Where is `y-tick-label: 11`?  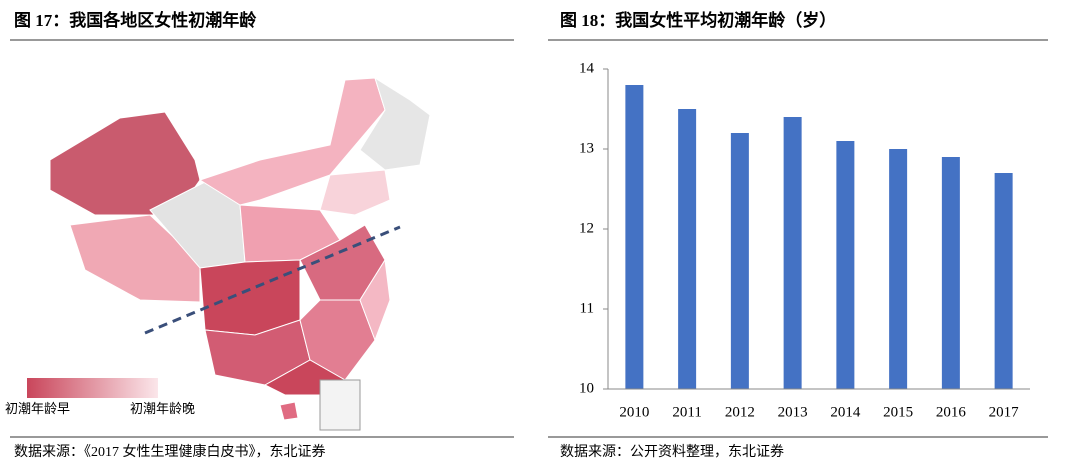 y-tick-label: 11 is located at coordinates (587, 308).